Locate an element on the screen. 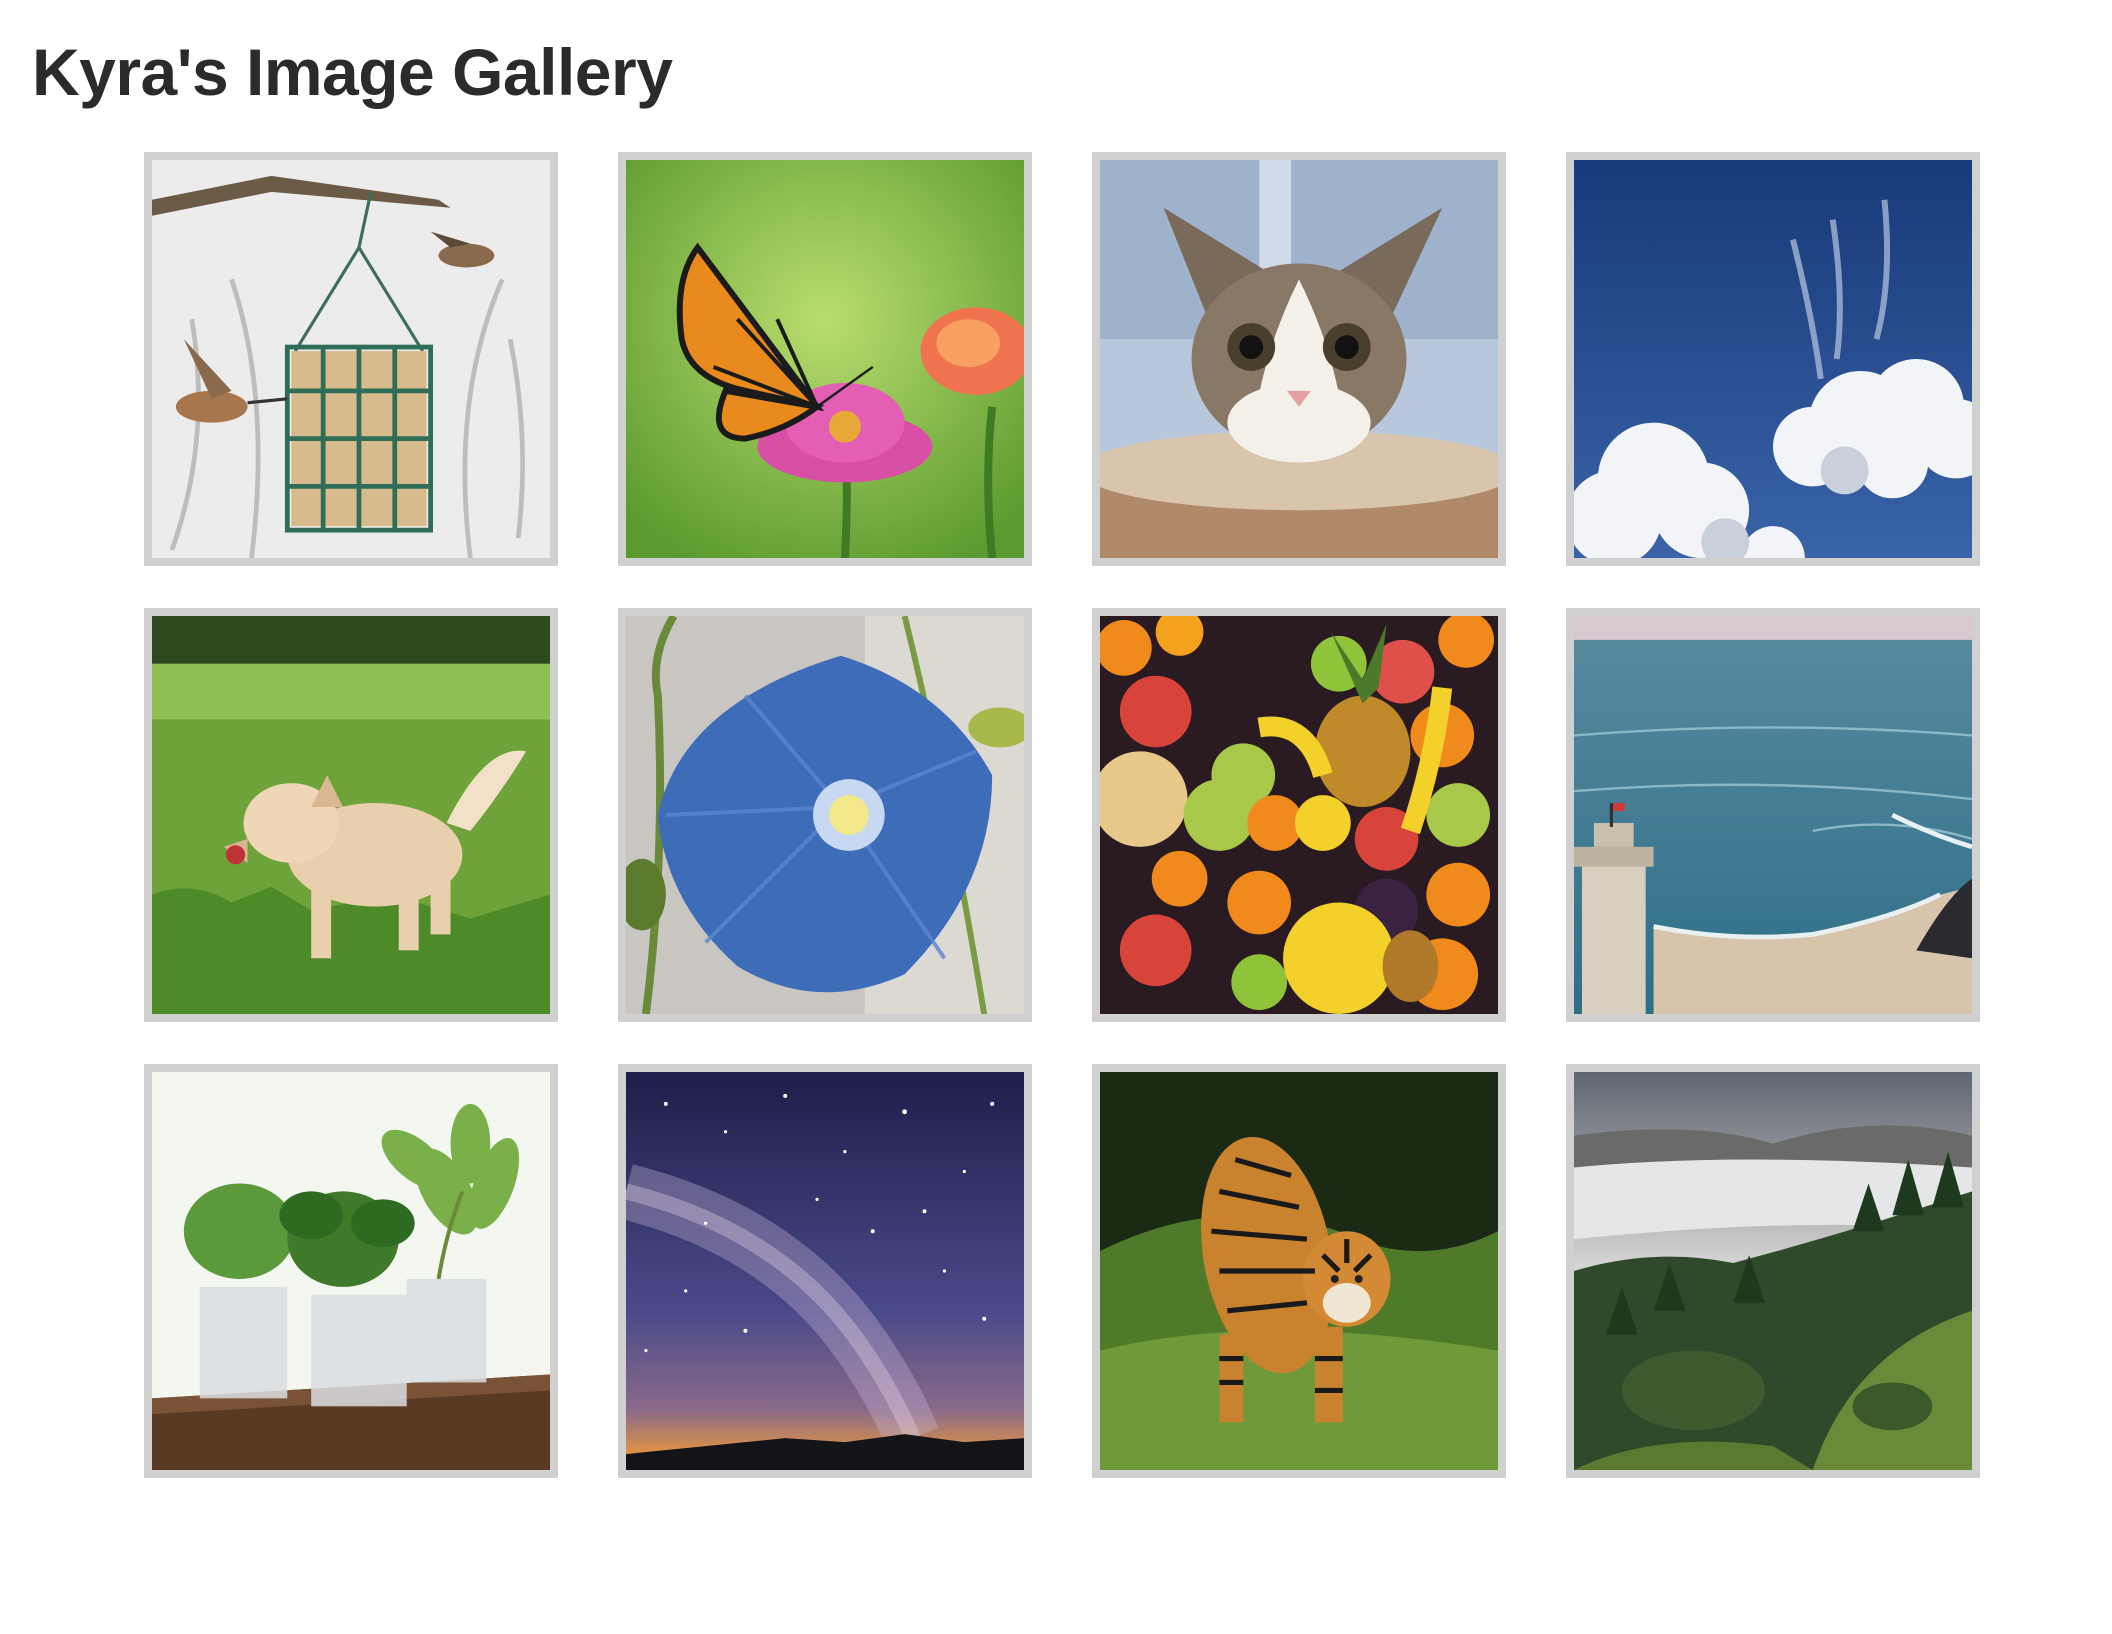 The height and width of the screenshot is (1634, 2112). foggy-forest-image is located at coordinates (1773, 1271).